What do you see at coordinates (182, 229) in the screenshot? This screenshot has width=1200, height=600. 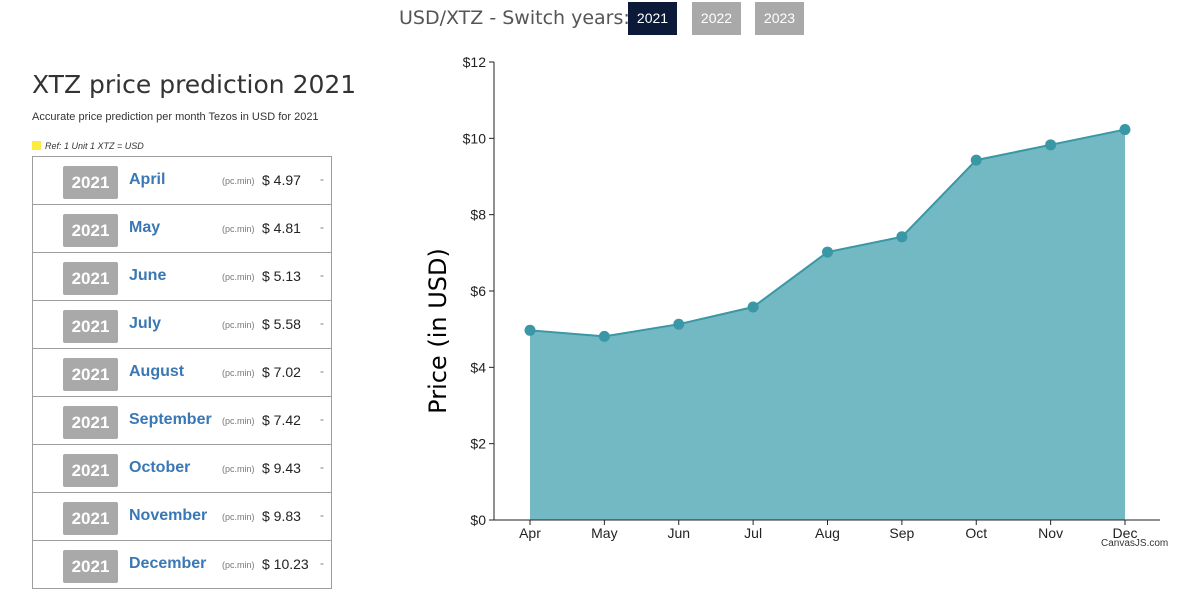 I see `table-row: 2021 May (pc.min) $ 4.81 -` at bounding box center [182, 229].